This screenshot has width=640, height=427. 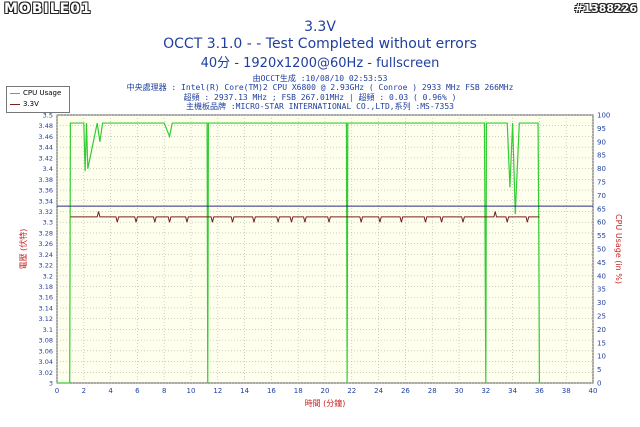 I want to click on y-left-tick-label: 3.28, so click(x=46, y=233).